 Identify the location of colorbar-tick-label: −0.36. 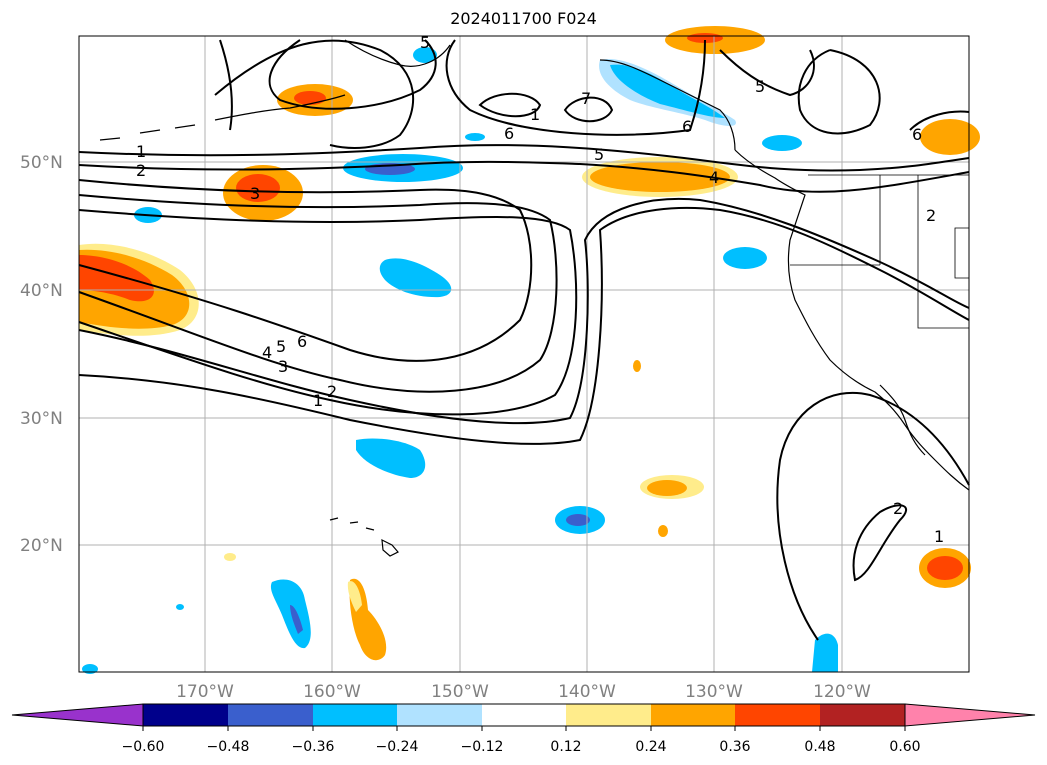
(313, 747).